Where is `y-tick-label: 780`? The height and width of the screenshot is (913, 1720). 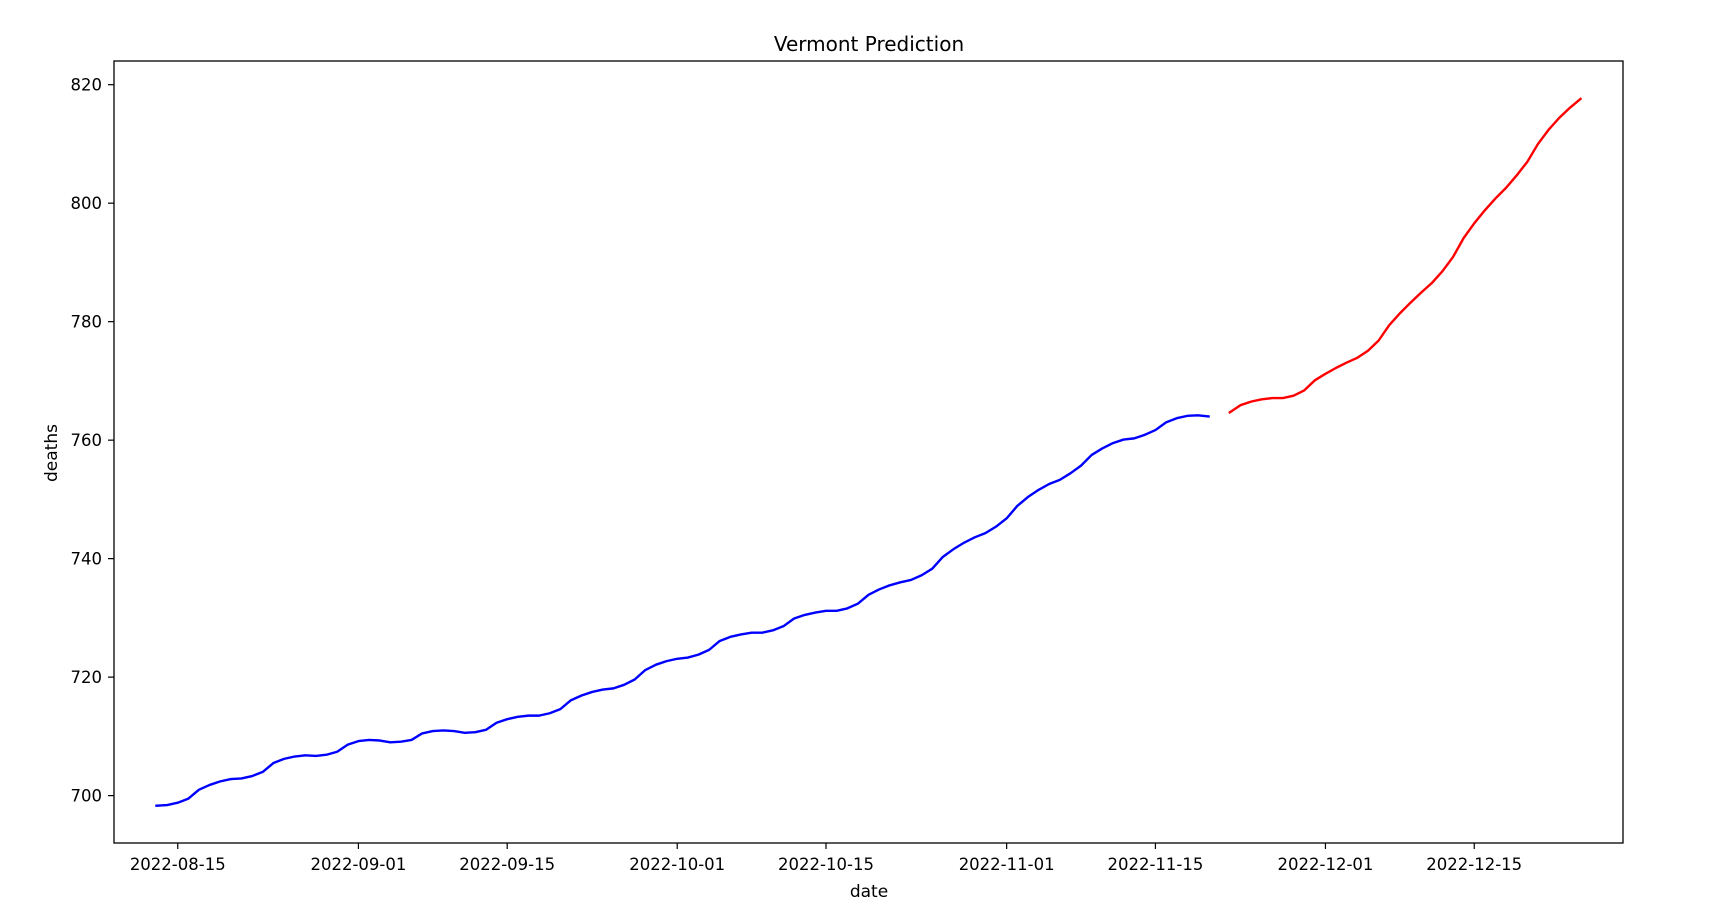 y-tick-label: 780 is located at coordinates (87, 322).